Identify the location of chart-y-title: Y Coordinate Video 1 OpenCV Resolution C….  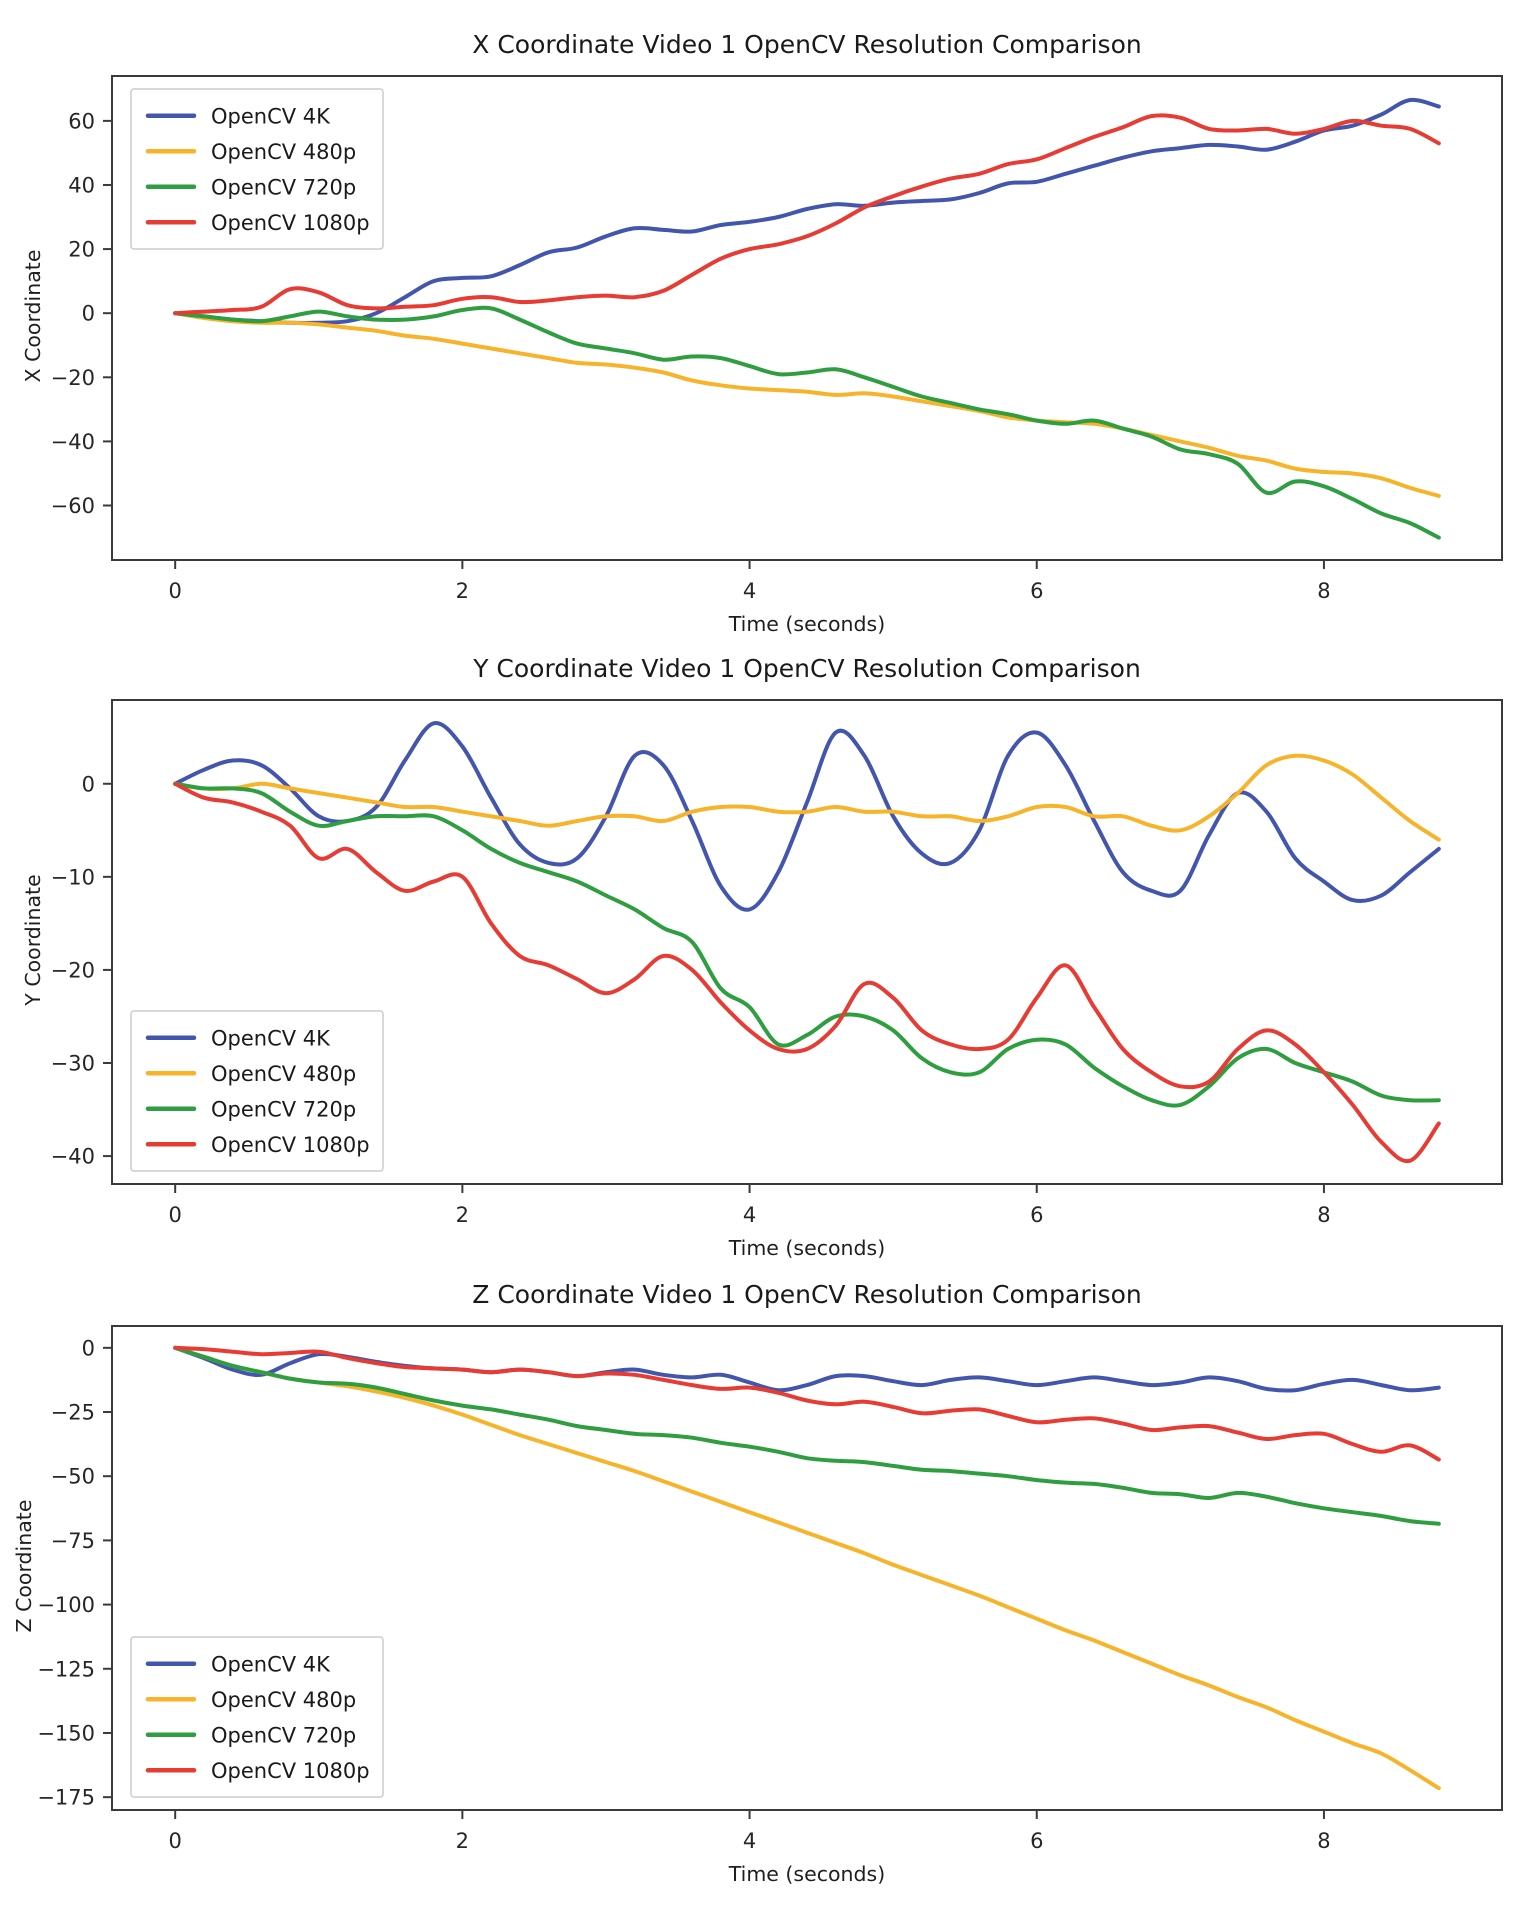
(807, 668).